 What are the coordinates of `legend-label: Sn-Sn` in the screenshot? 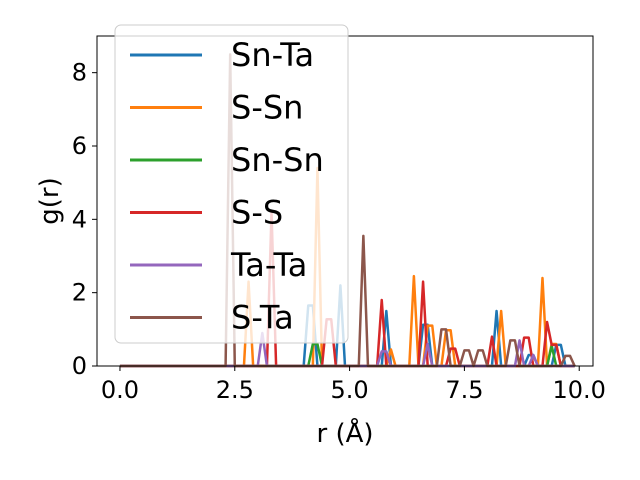 It's located at (277, 160).